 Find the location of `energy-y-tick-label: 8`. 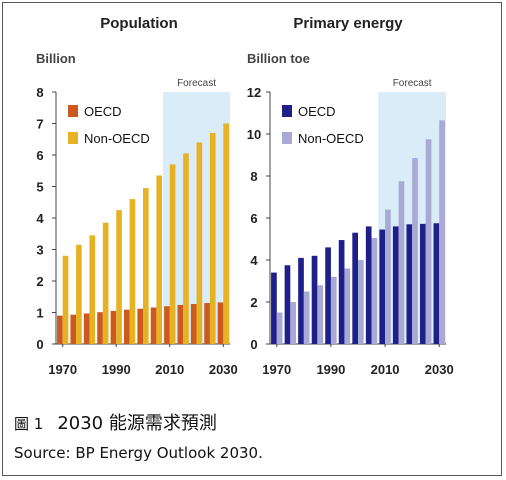

energy-y-tick-label: 8 is located at coordinates (253, 176).